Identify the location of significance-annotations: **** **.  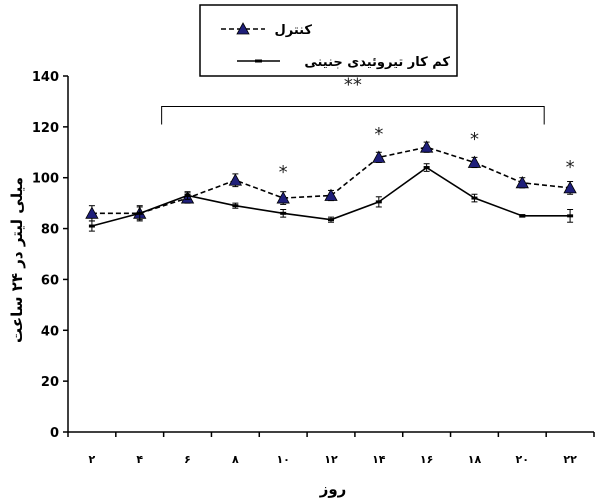
(368, 129).